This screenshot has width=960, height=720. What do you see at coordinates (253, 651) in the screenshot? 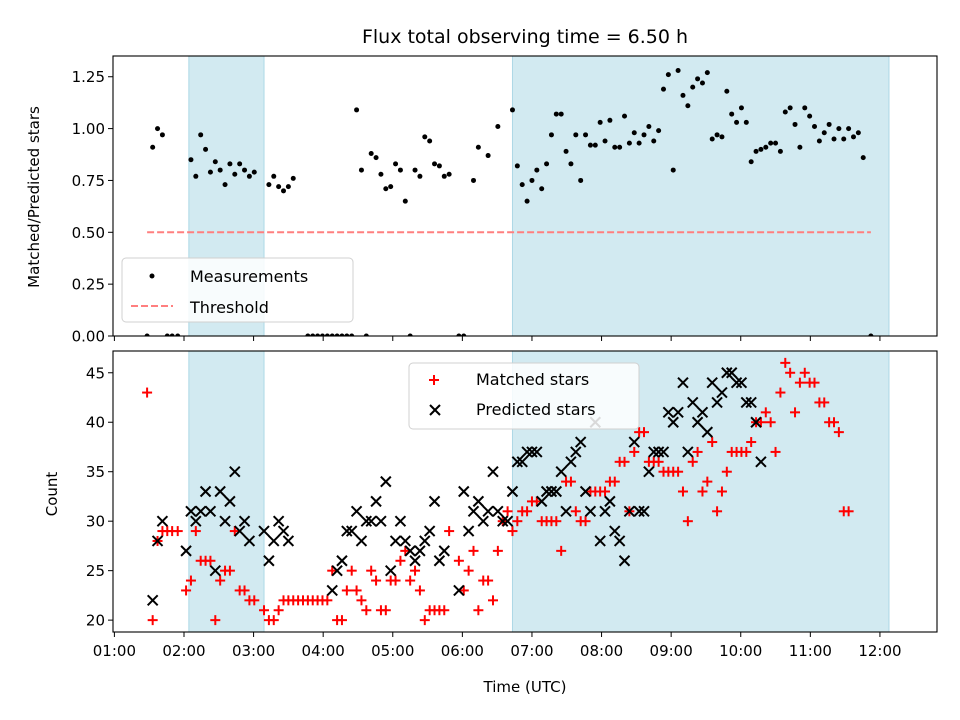
I see `bottom-xtick-label-2: 03:00` at bounding box center [253, 651].